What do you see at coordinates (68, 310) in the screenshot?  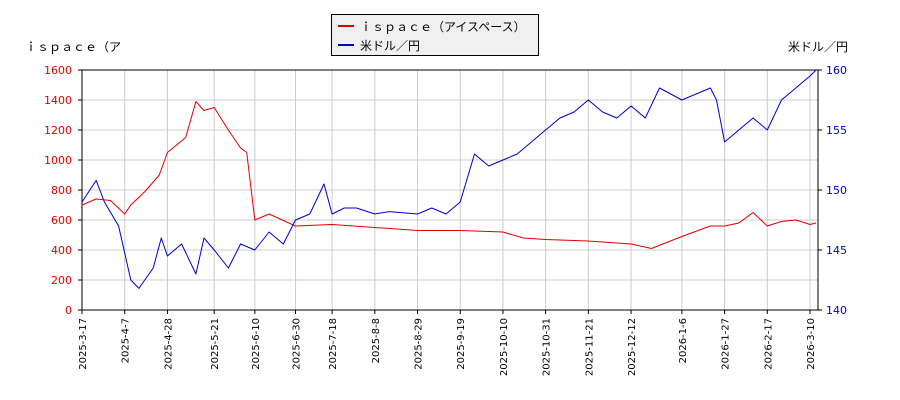 I see `left-tick-label: 0` at bounding box center [68, 310].